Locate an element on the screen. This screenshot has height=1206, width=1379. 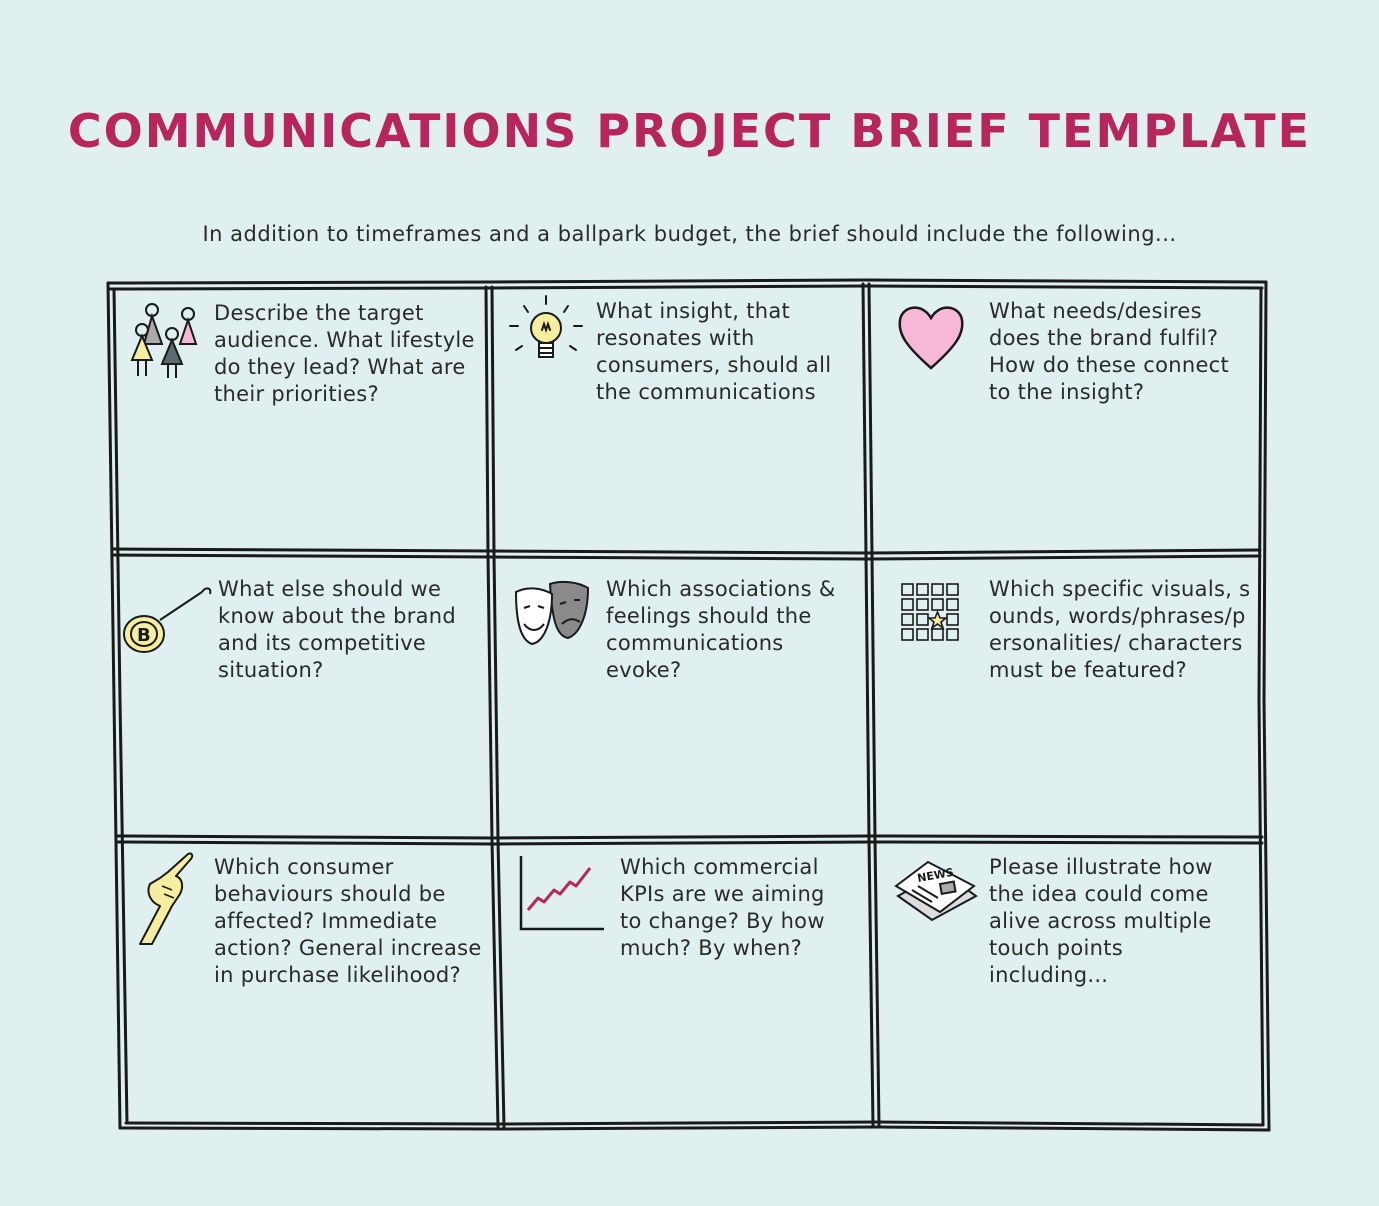
pointing-hand-icon is located at coordinates (166, 898).